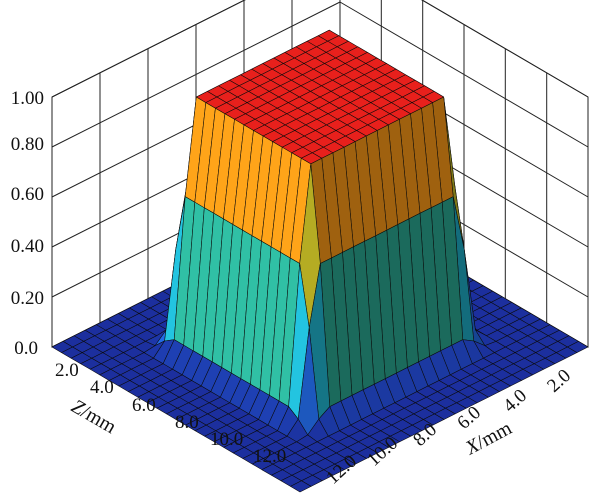 This screenshot has height=495, width=600. Describe the element at coordinates (559, 380) in the screenshot. I see `x-tick-0: 2.0` at that location.